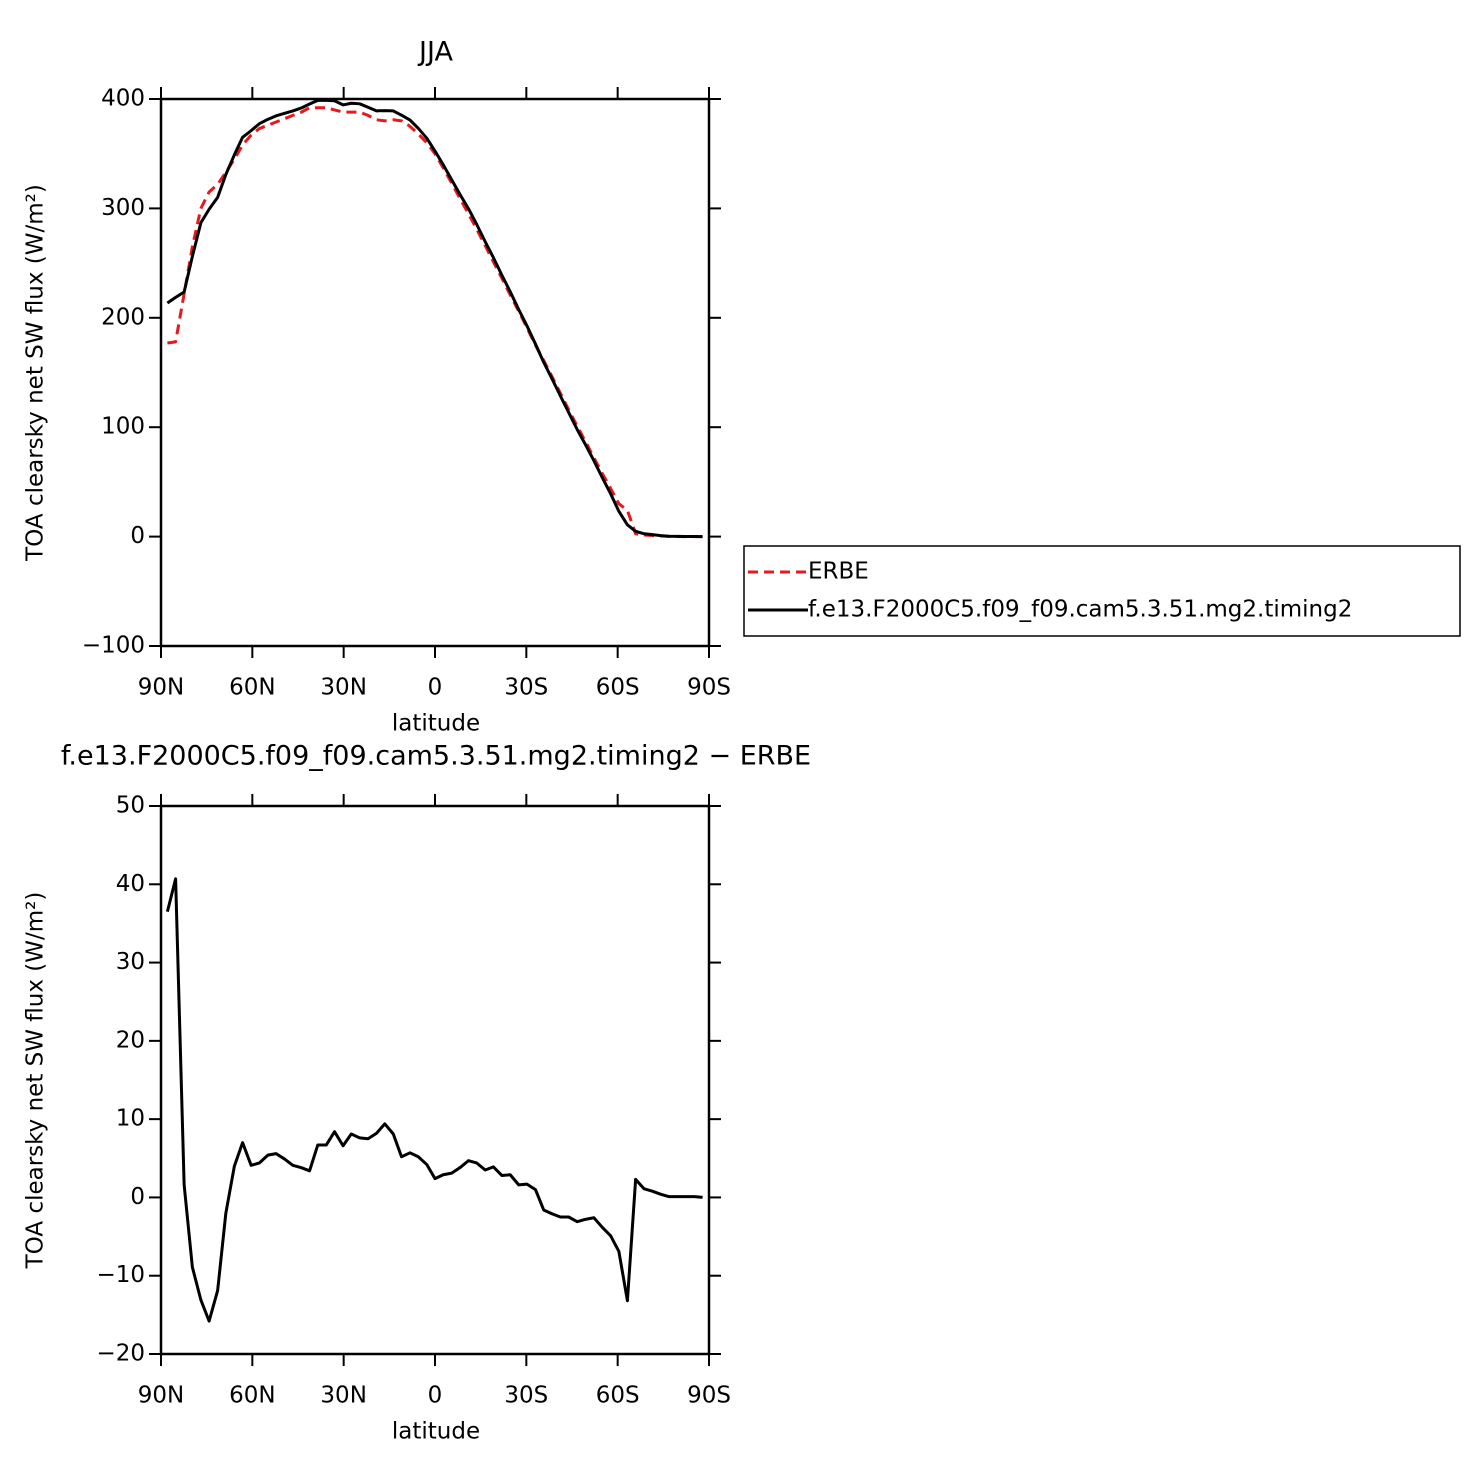 This screenshot has height=1480, width=1480. Describe the element at coordinates (123, 317) in the screenshot. I see `y-tick-label: 200` at that location.